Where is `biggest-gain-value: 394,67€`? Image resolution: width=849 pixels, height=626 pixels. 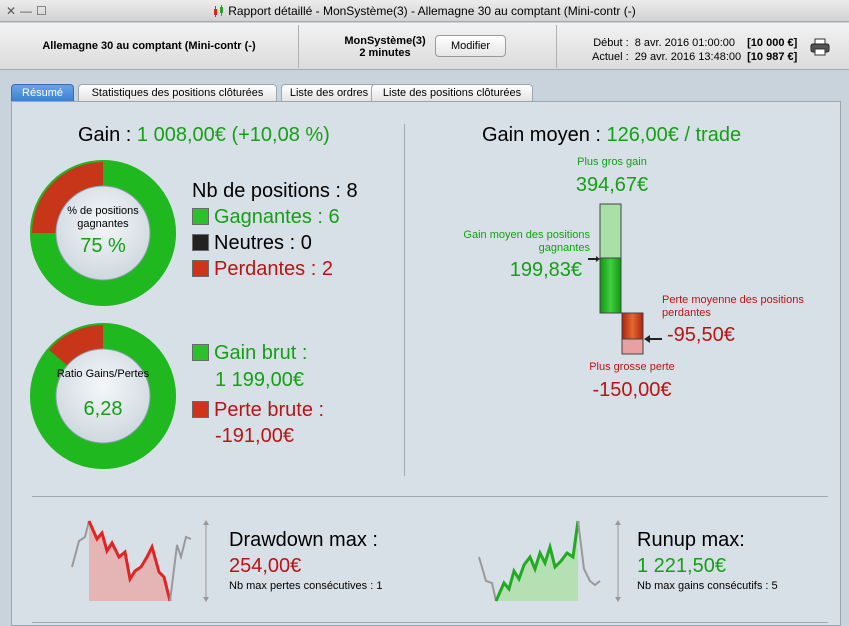 biggest-gain-value: 394,67€ is located at coordinates (612, 185).